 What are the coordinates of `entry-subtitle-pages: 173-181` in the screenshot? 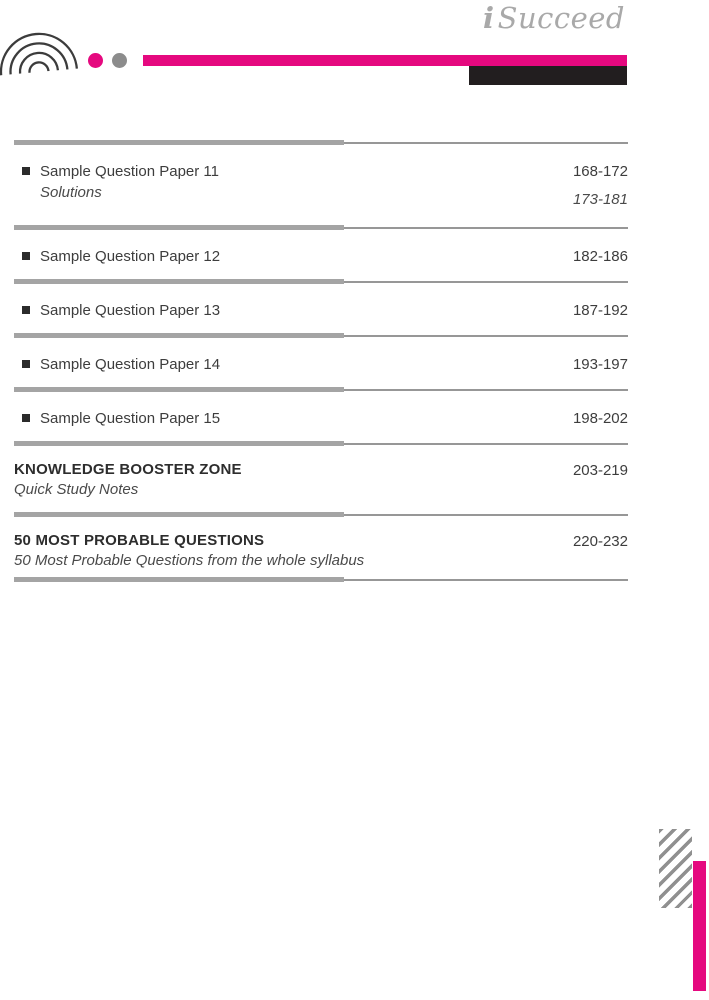 It's located at (600, 199).